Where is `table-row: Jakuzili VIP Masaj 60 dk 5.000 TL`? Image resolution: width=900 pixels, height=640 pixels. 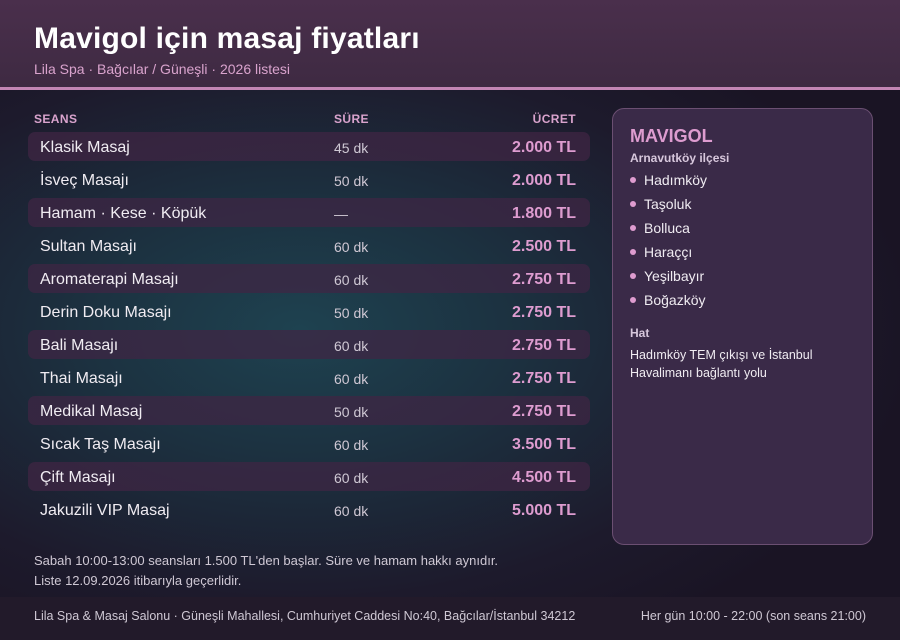
table-row: Jakuzili VIP Masaj 60 dk 5.000 TL is located at coordinates (309, 509).